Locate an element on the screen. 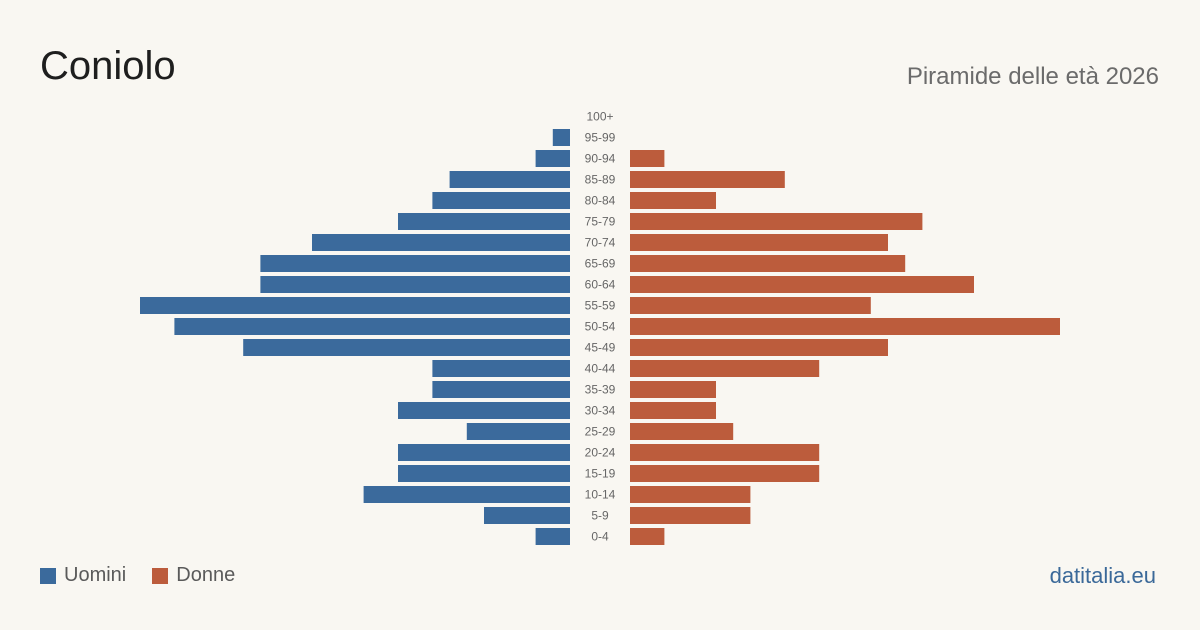 The height and width of the screenshot is (630, 1200). age-label-85-89: 85-89 is located at coordinates (600, 180).